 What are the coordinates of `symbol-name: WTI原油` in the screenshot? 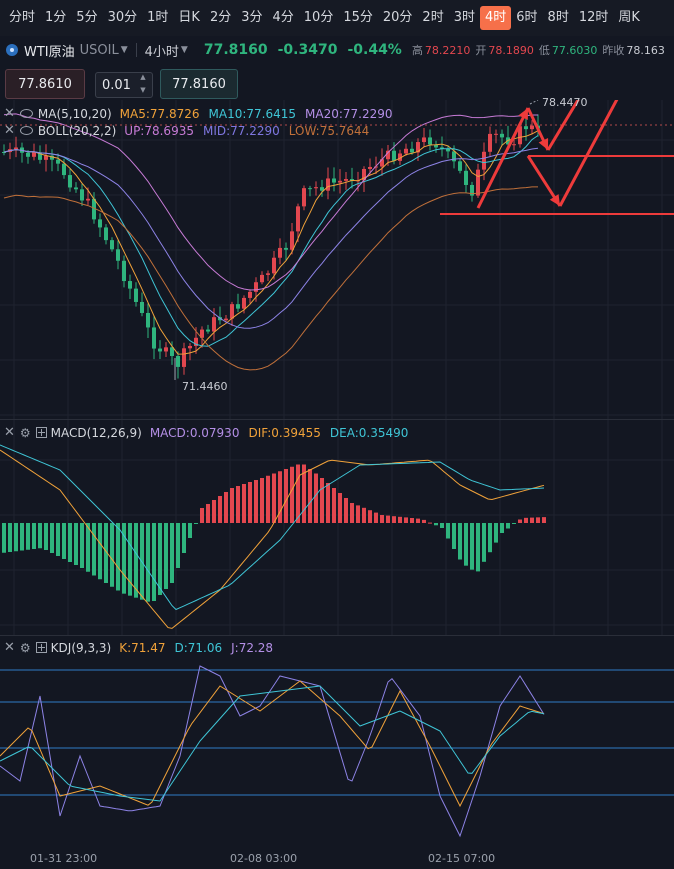 It's located at (49, 52).